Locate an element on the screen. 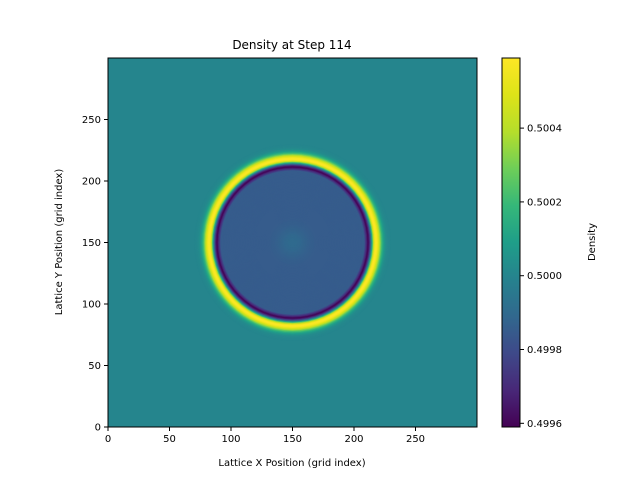  x-tick-label: 250 is located at coordinates (415, 439).